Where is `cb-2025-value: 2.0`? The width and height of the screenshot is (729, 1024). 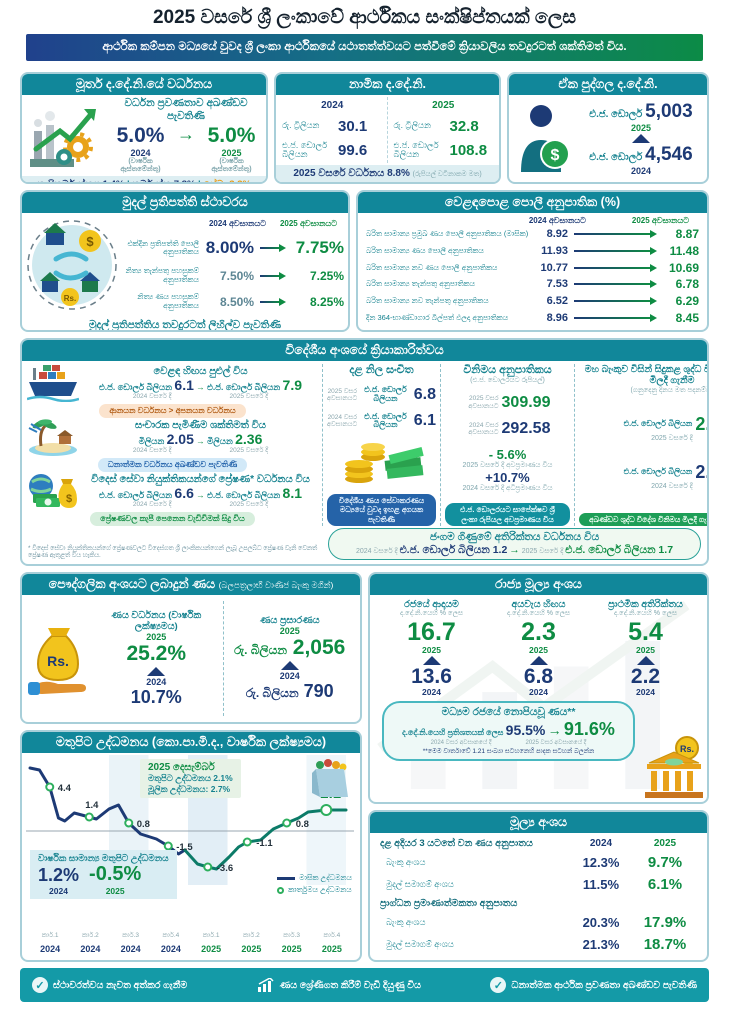 cb-2025-value: 2.0 is located at coordinates (701, 424).